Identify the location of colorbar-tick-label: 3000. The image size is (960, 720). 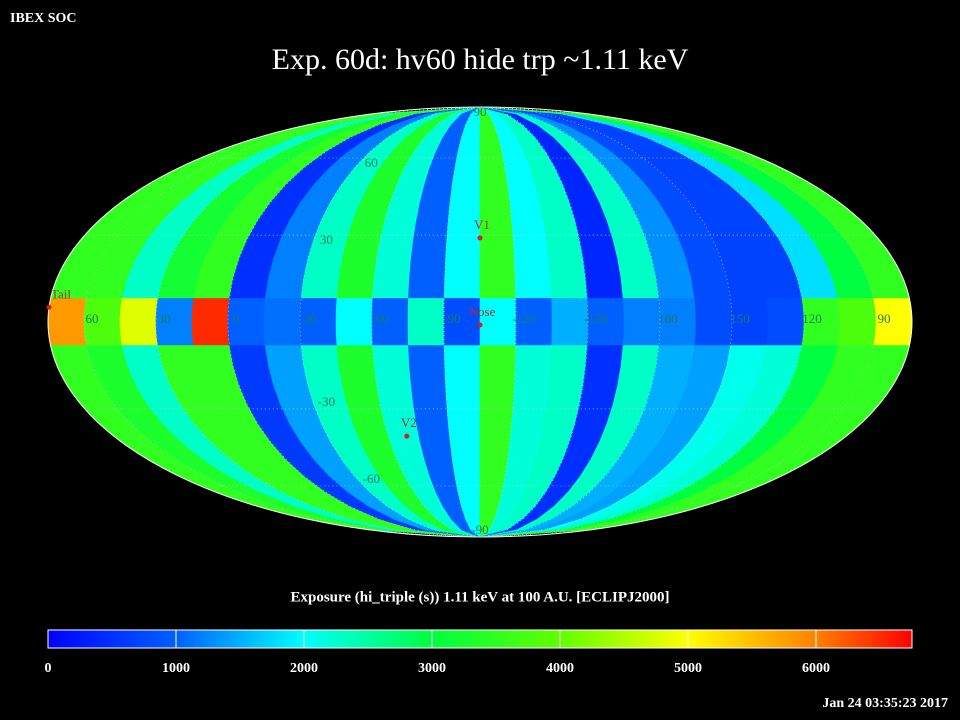
(432, 668).